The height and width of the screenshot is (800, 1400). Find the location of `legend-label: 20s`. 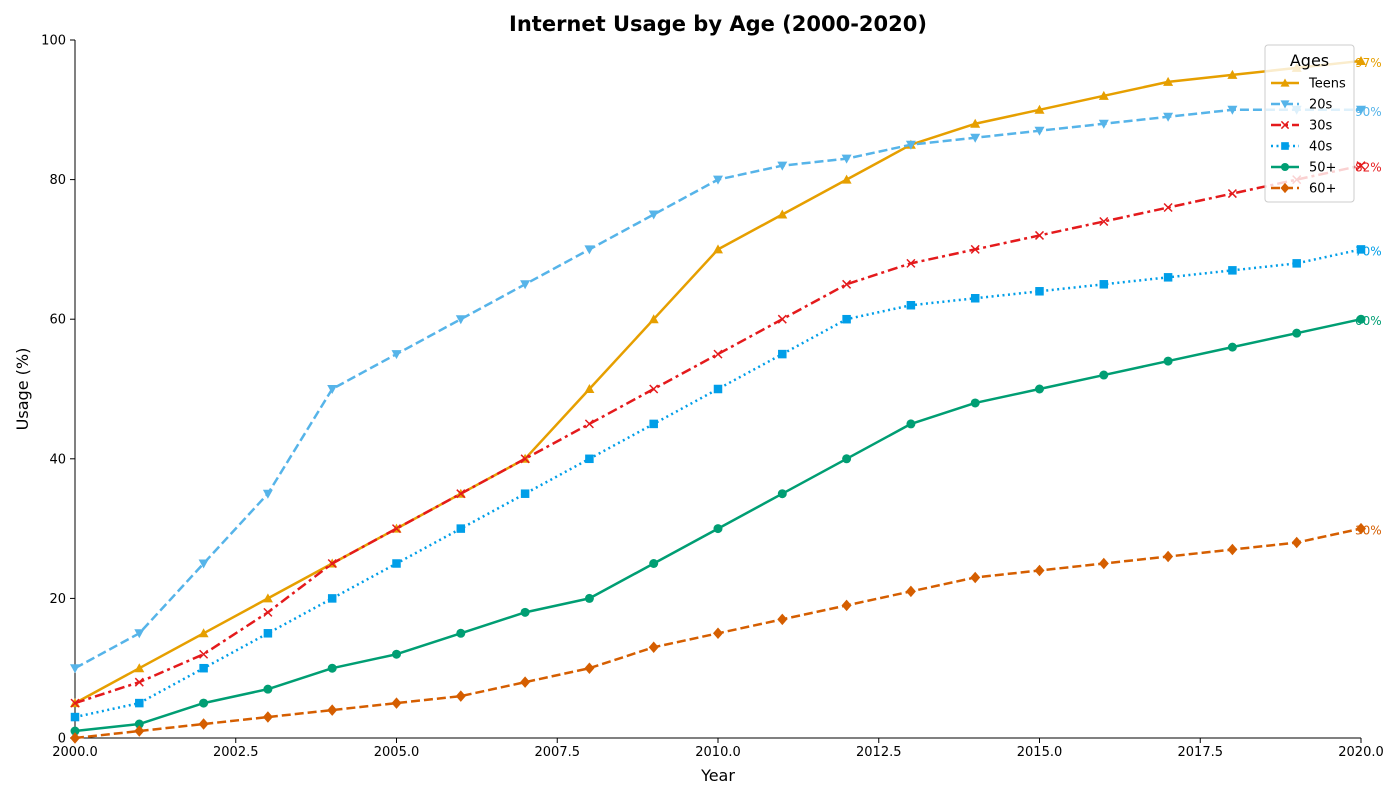

legend-label: 20s is located at coordinates (1321, 105).